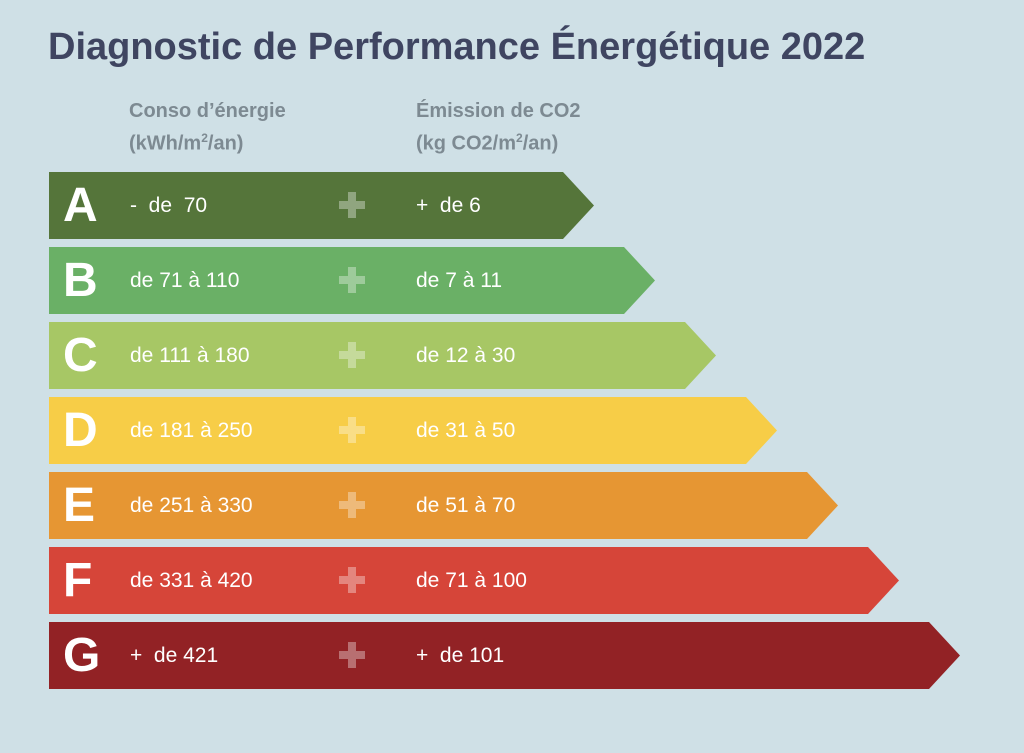 This screenshot has width=1024, height=753. I want to click on co2-range: de 31 à 50, so click(466, 430).